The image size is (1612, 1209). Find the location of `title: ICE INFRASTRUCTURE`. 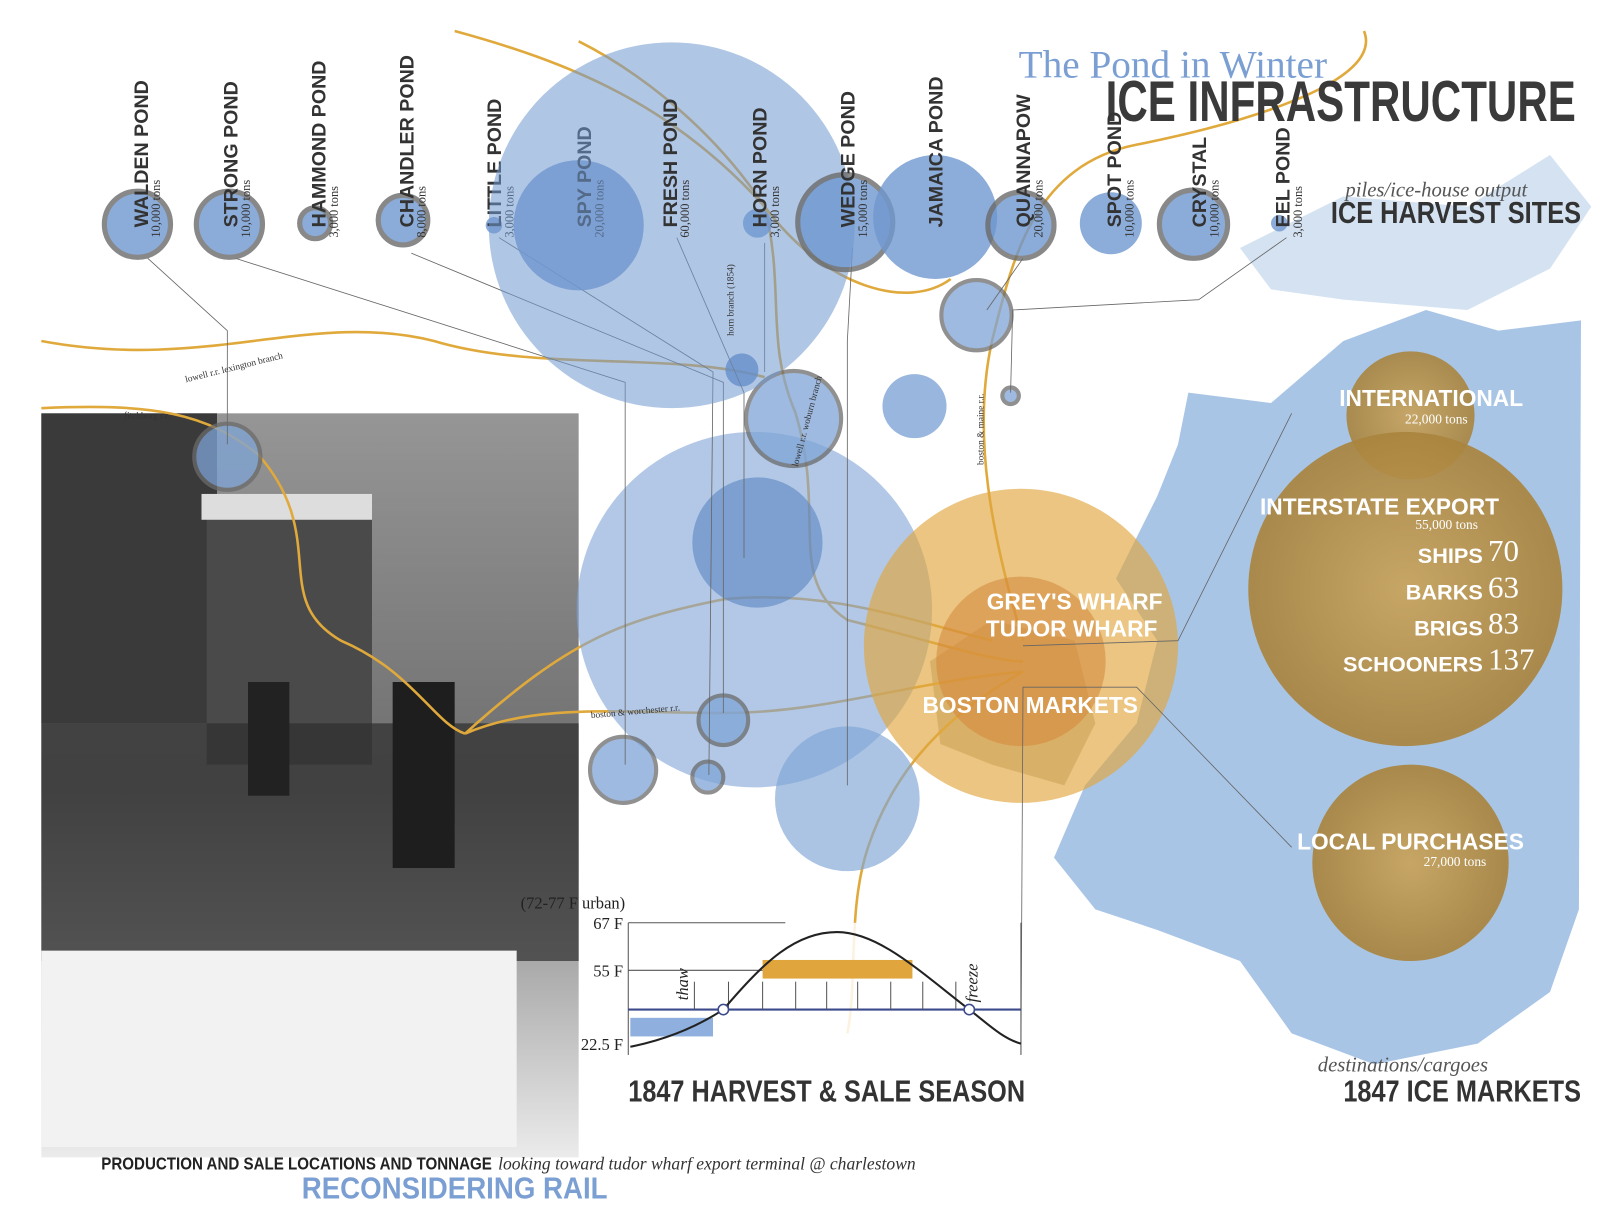

title: ICE INFRASTRUCTURE is located at coordinates (1341, 102).